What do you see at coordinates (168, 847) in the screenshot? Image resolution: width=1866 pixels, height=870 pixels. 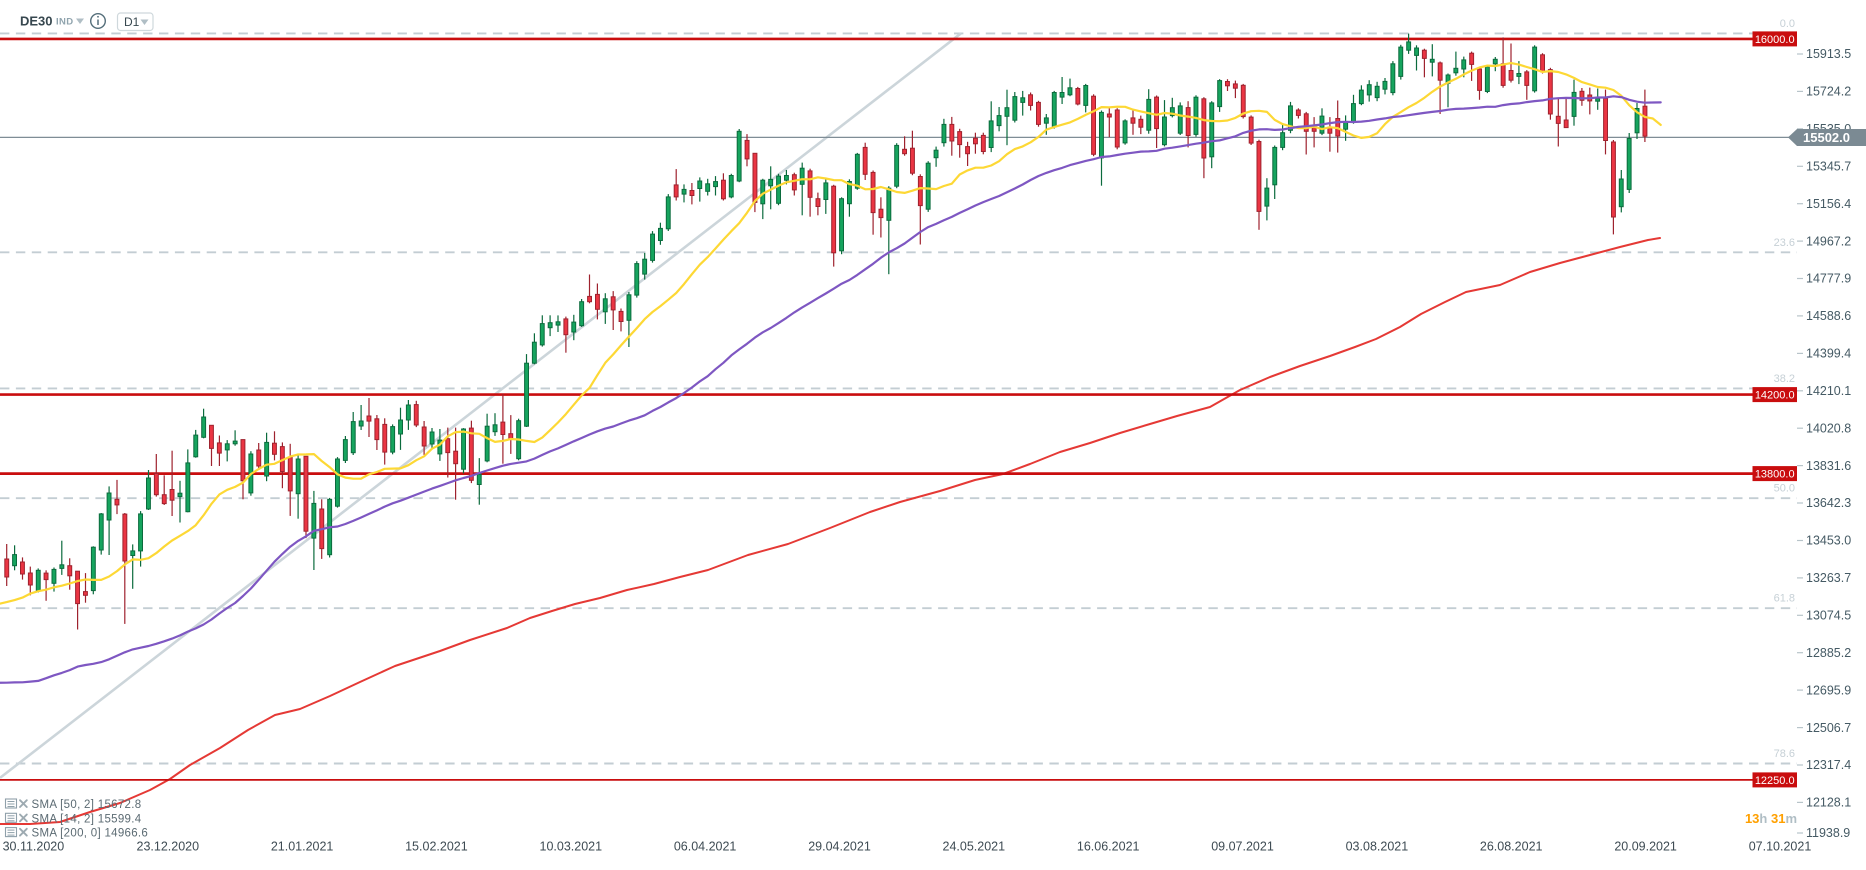 I see `svg-text: 23.12.2020` at bounding box center [168, 847].